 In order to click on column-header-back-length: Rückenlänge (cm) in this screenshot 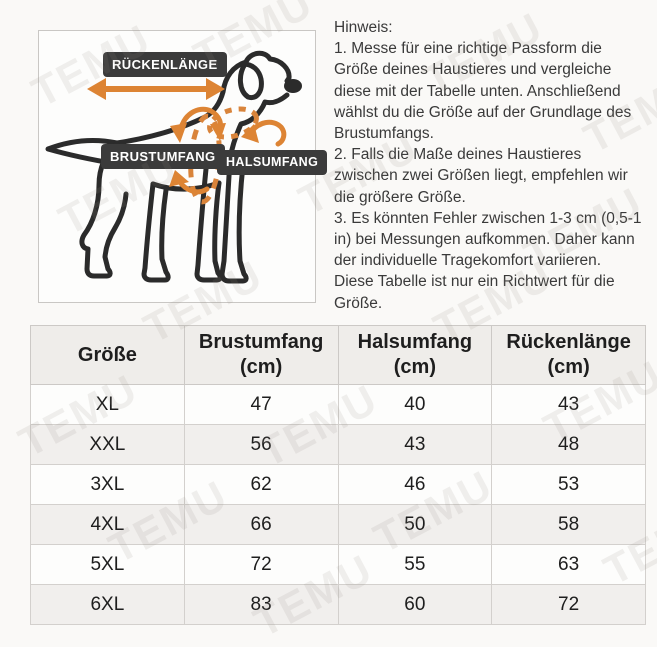, I will do `click(568, 355)`.